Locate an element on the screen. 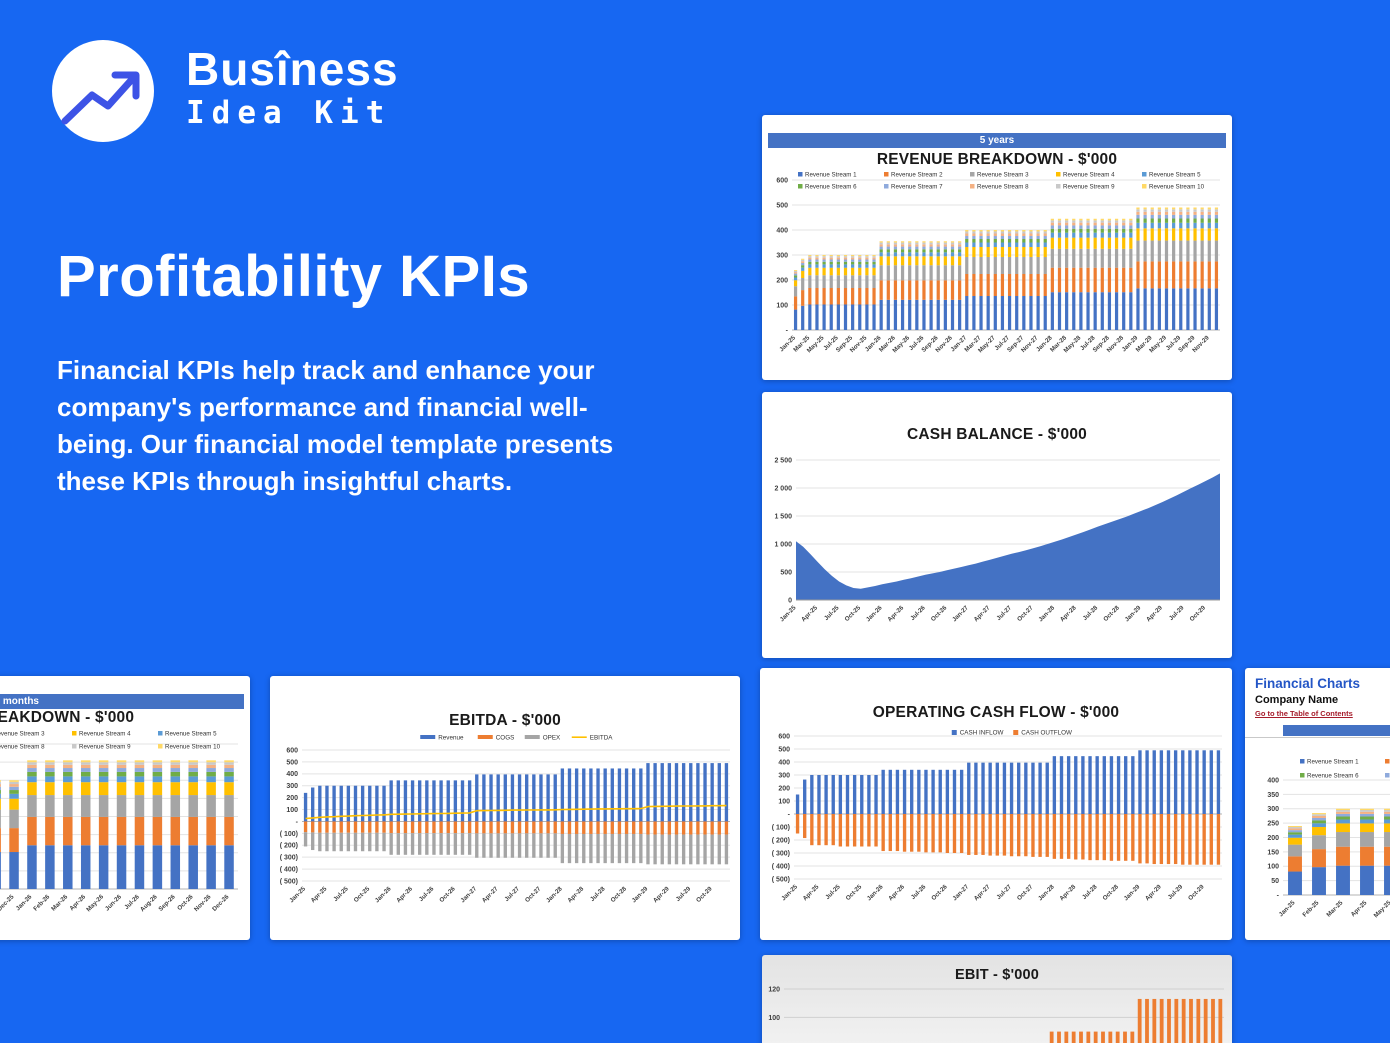 The height and width of the screenshot is (1043, 1390). revenue-breakdown-24m-title: REVENUE BREAKDOWN - $'000 is located at coordinates (67, 717).